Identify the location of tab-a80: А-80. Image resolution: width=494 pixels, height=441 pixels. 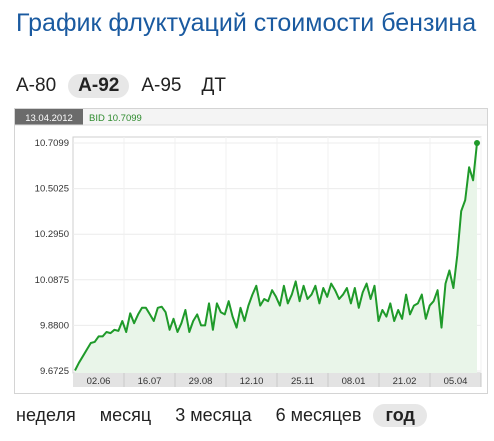
(36, 85).